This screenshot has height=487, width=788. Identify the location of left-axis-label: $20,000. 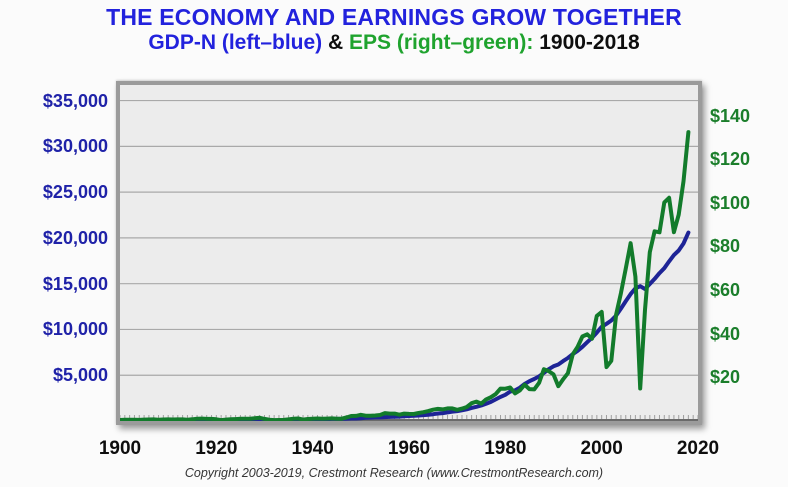
(75, 237).